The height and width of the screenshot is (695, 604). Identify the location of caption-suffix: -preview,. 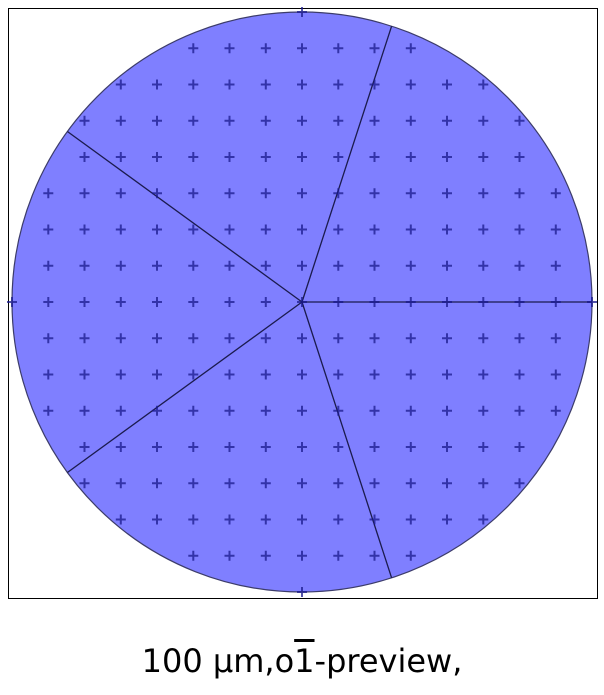
(389, 661).